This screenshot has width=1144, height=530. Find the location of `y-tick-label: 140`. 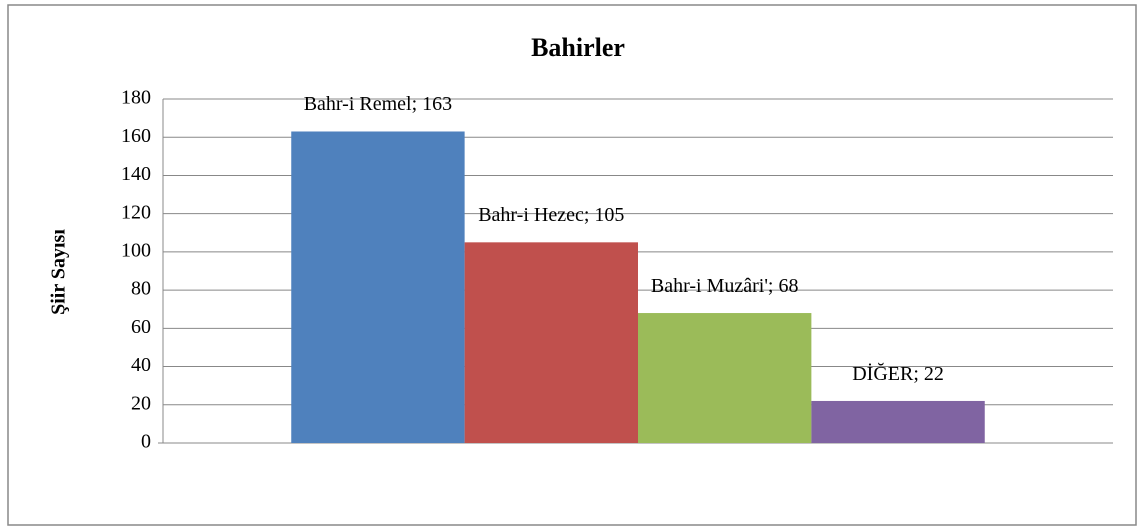

y-tick-label: 140 is located at coordinates (136, 174).